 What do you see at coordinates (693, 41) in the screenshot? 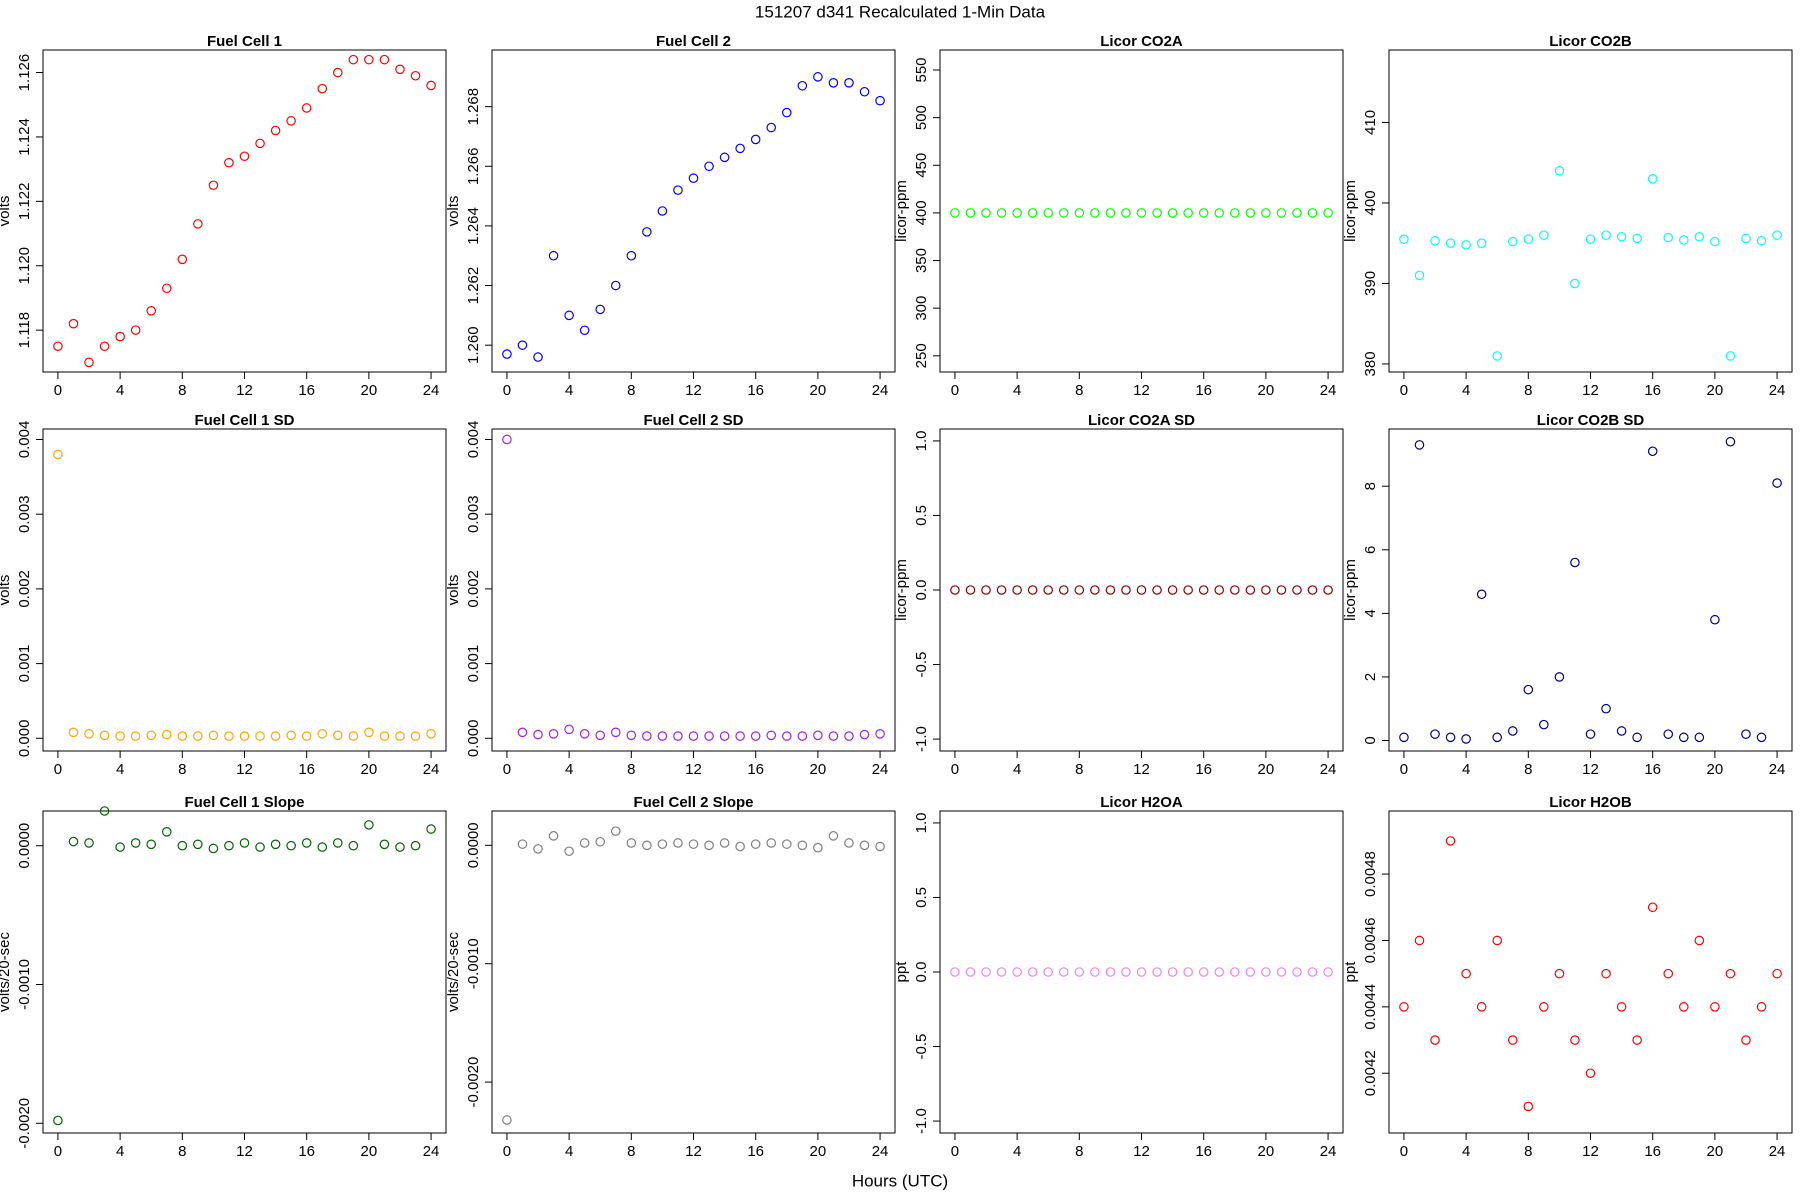
I see `panel-title: Fuel Cell 2` at bounding box center [693, 41].